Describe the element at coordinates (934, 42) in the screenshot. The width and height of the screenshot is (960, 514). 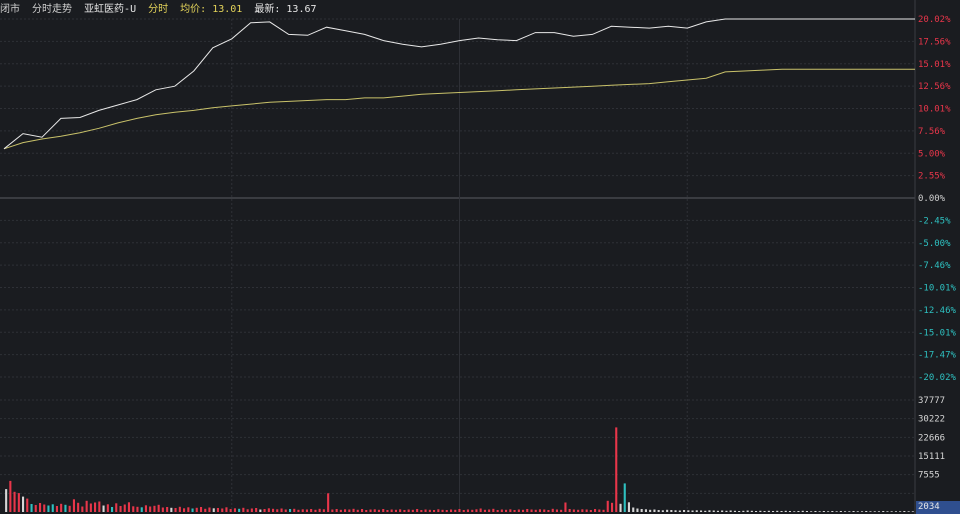
I see `price-axis-tick-label: 17.56%` at that location.